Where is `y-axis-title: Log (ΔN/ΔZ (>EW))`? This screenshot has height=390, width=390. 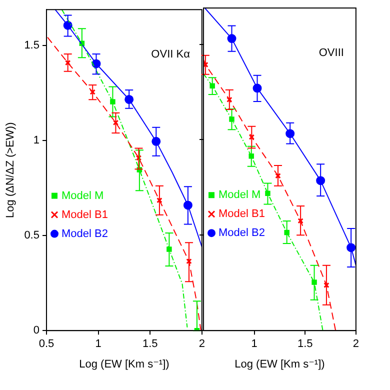
y-axis-title: Log (ΔN/ΔZ (>EW)) is located at coordinates (10, 170).